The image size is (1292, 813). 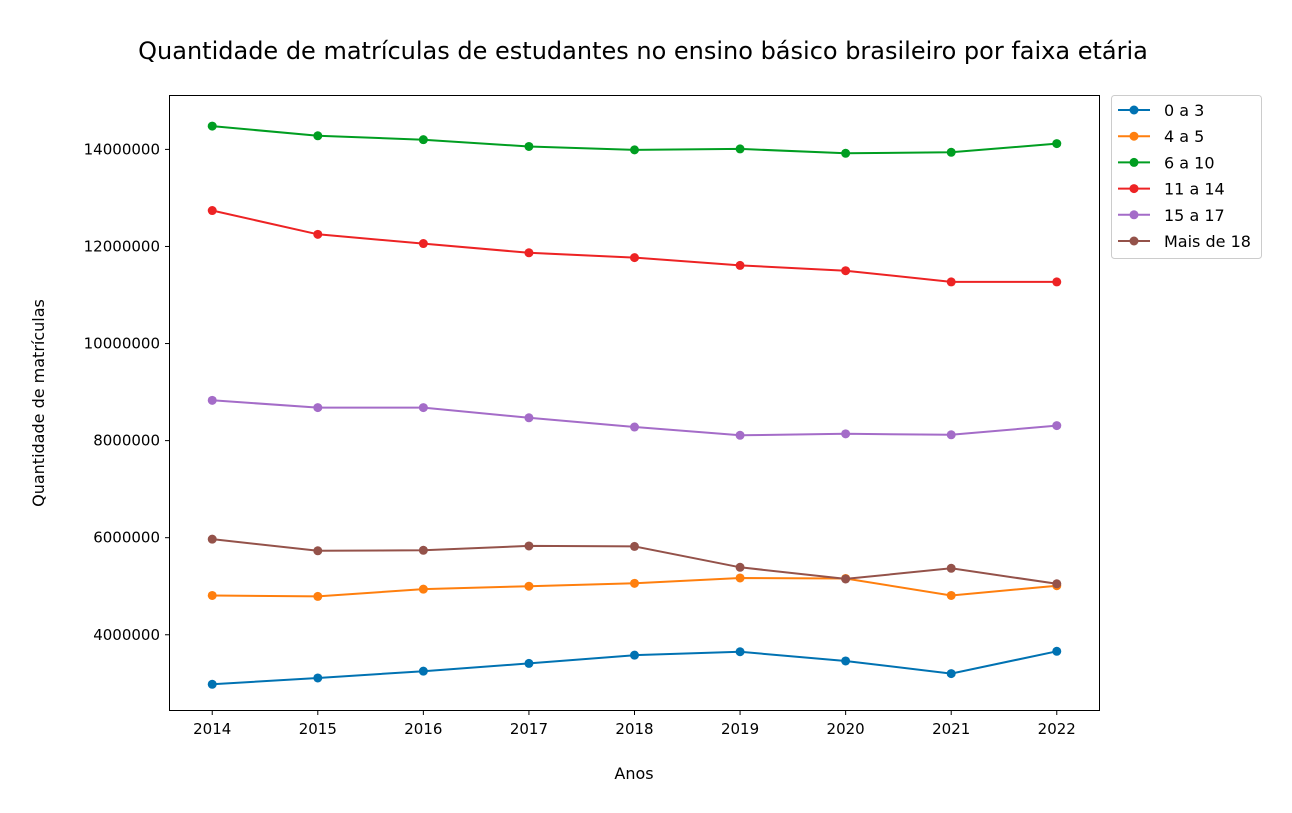 What do you see at coordinates (212, 729) in the screenshot?
I see `x-tick-label: 2014` at bounding box center [212, 729].